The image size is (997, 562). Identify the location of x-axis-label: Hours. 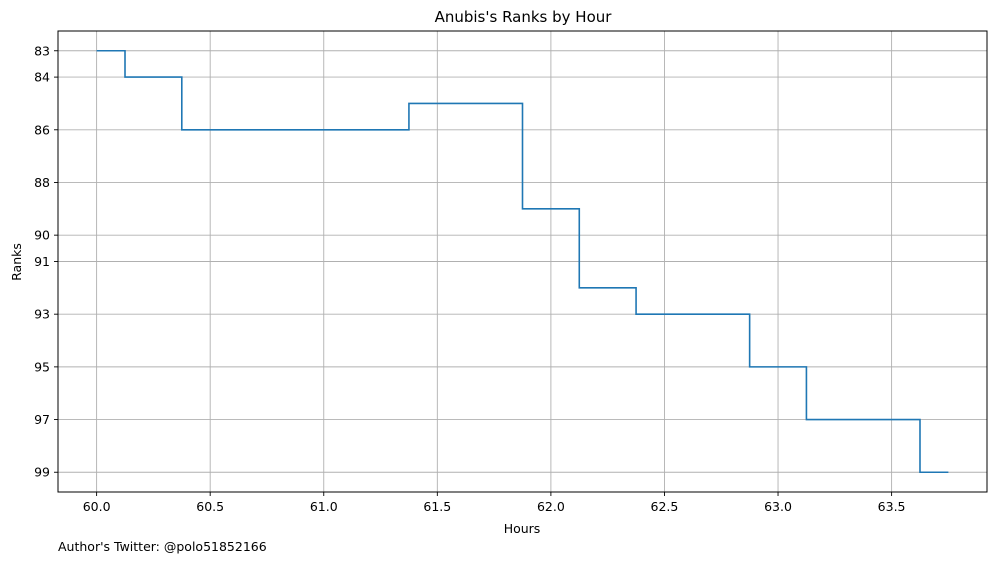
(522, 528).